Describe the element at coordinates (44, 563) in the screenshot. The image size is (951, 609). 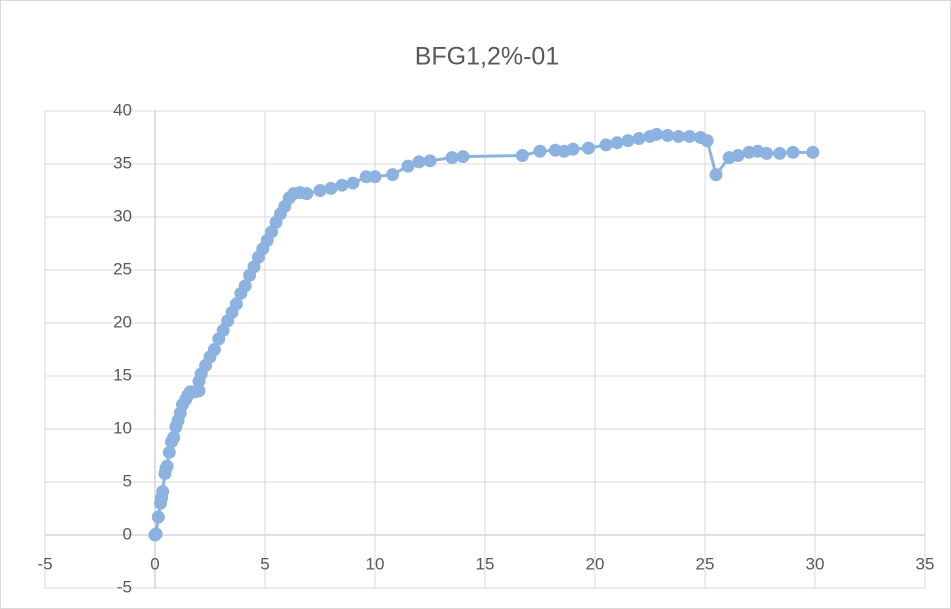
I see `x-tick-label: -5` at that location.